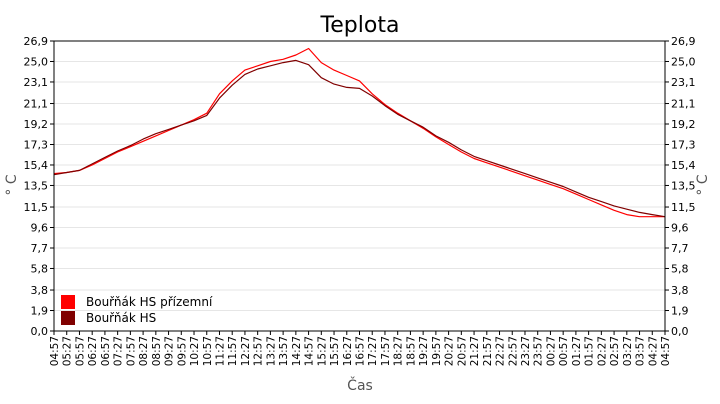 The height and width of the screenshot is (404, 720). Describe the element at coordinates (680, 311) in the screenshot. I see `y-tick-label-right: 1,9` at that location.